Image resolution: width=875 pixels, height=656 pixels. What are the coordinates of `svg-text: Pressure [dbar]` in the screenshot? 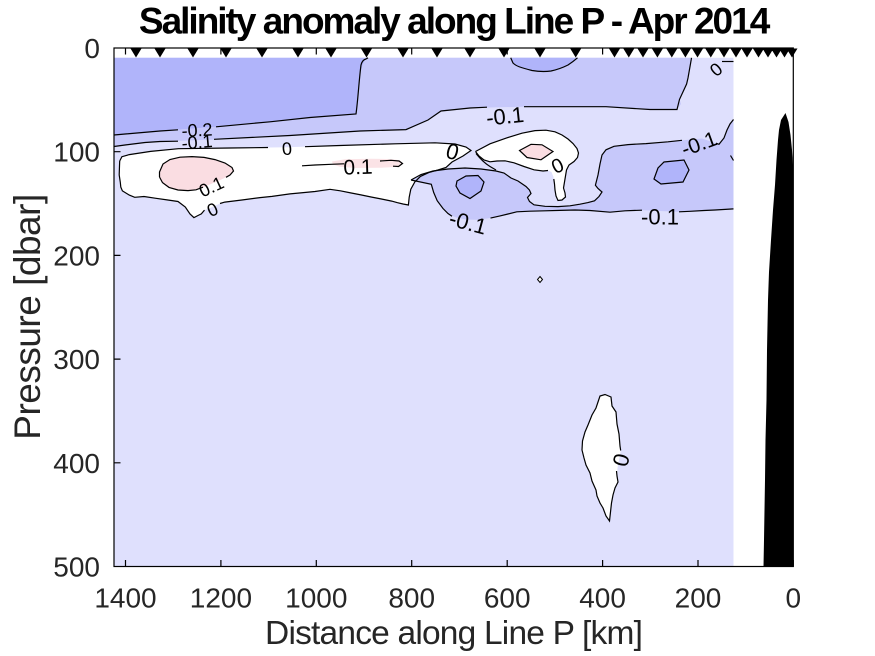 It's located at (27, 316).